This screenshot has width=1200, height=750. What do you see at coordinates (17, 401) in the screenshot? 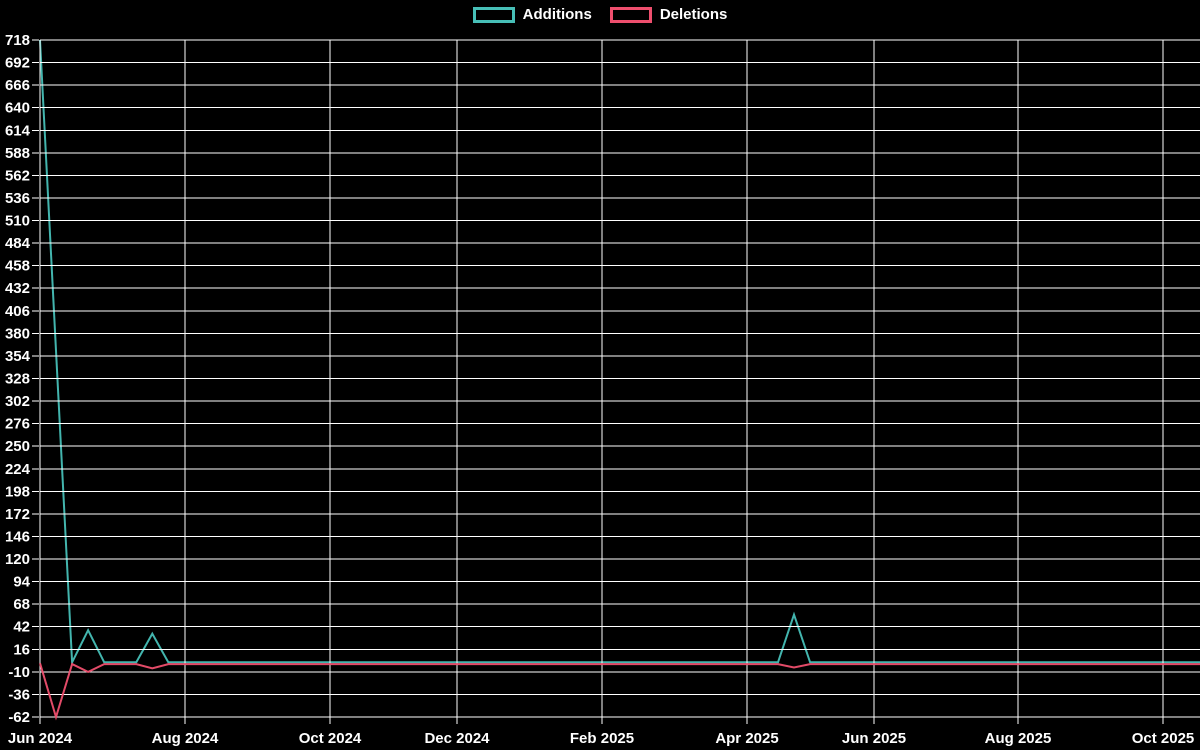
I see `y-axis-label-302: 302` at bounding box center [17, 401].